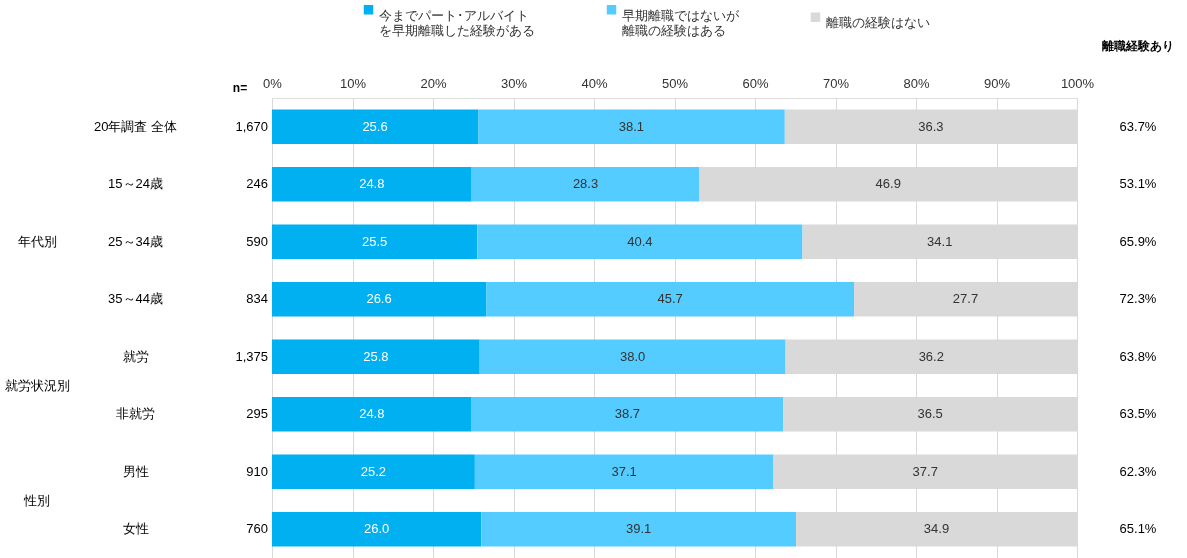 This screenshot has height=558, width=1187. I want to click on data-label: 46.9, so click(888, 184).